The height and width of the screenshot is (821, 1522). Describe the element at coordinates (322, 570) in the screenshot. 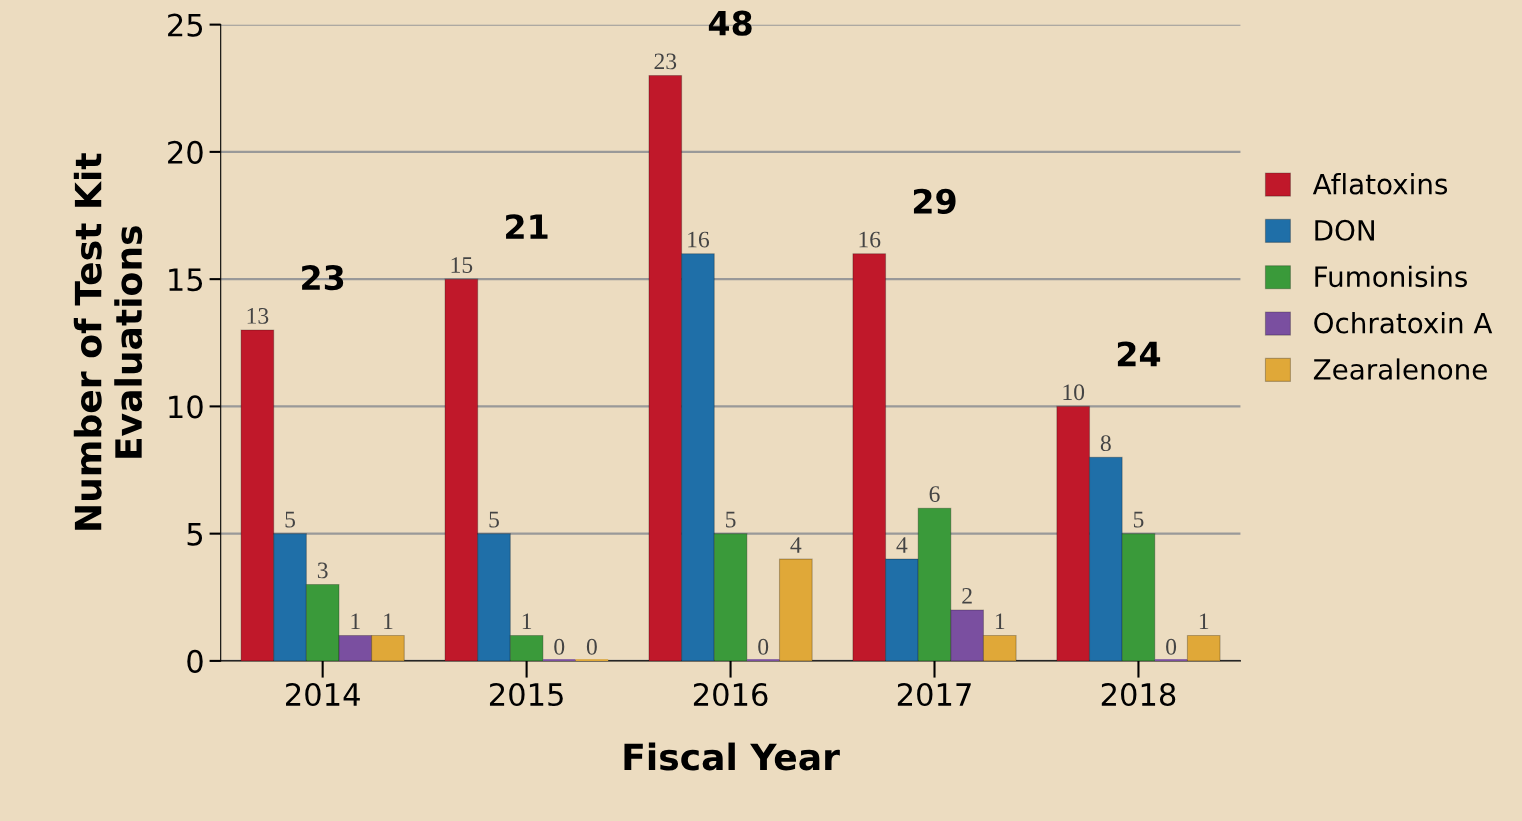

I see `data-label: 3` at that location.